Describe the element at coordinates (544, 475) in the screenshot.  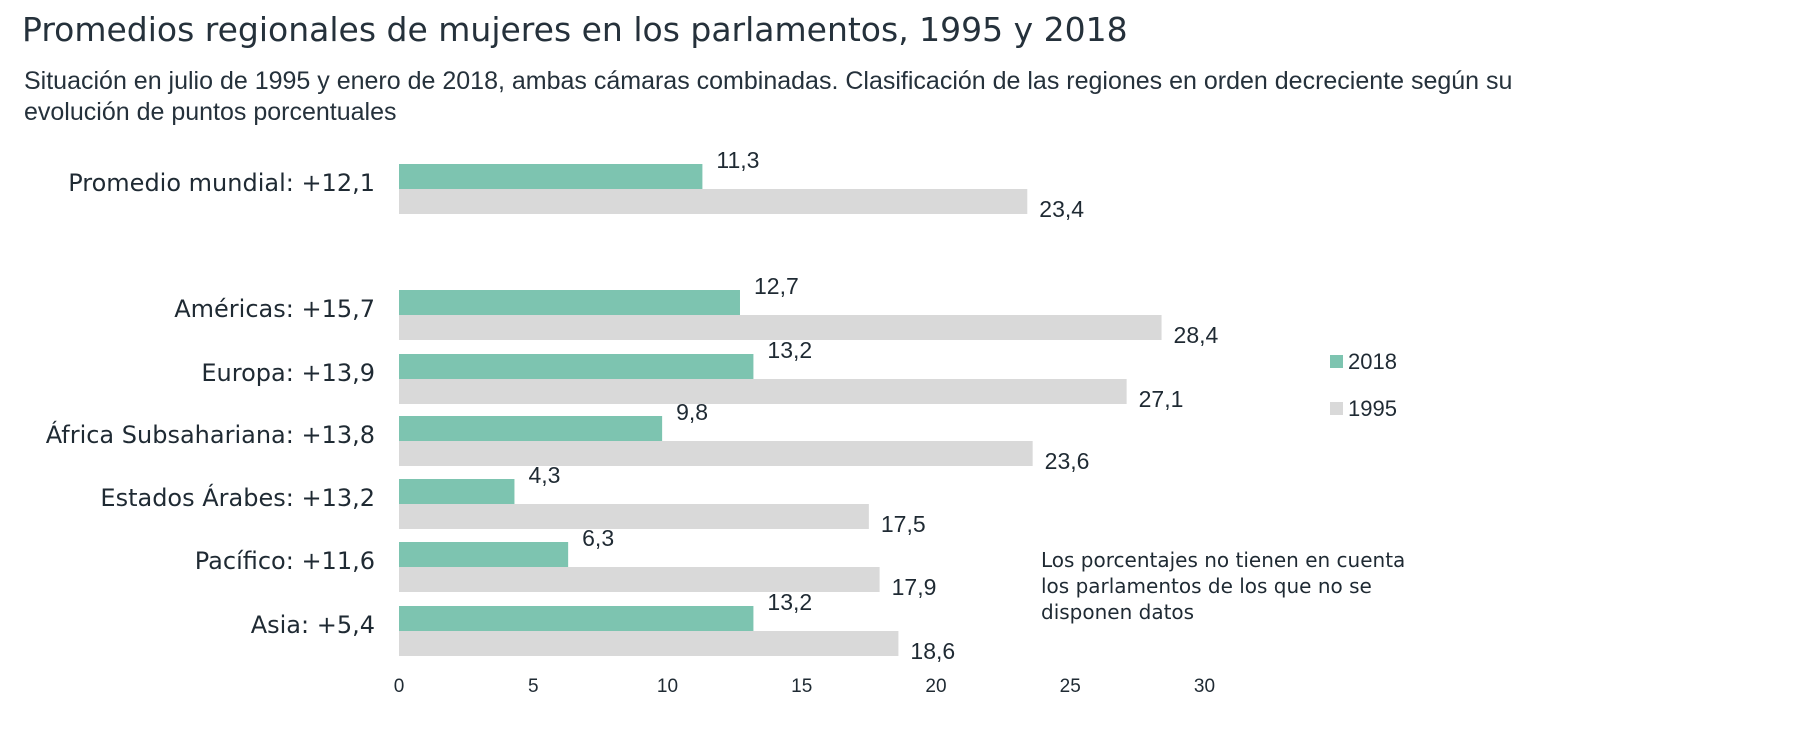
I see `value-label-2018: 4,3` at that location.